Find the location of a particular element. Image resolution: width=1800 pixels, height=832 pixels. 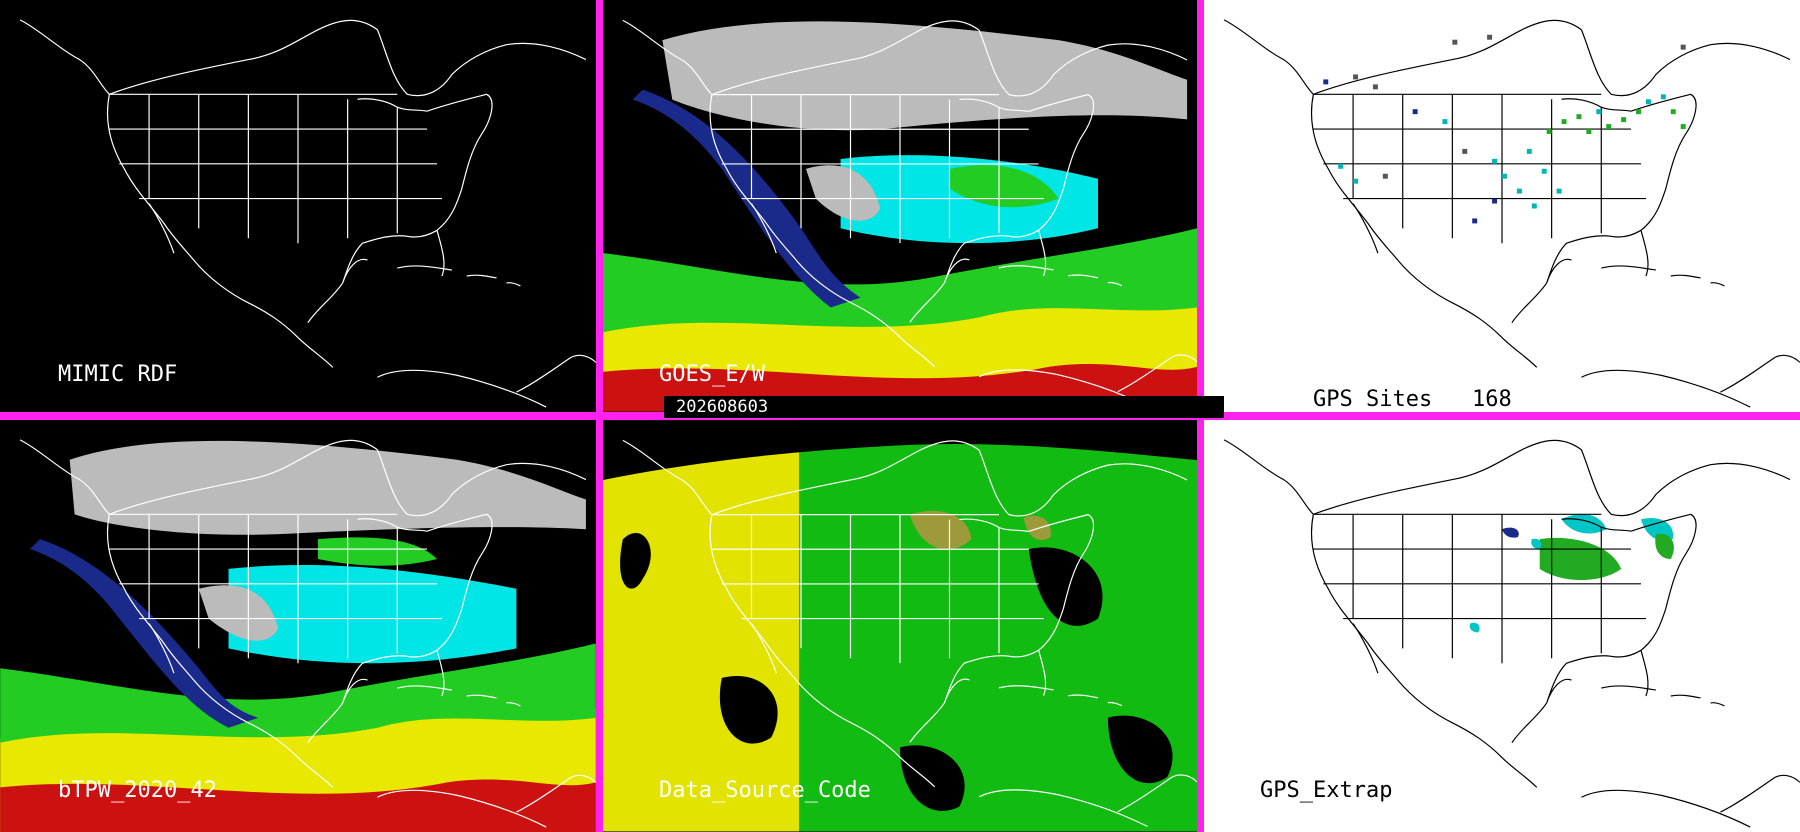

gps-sites-title: GPS Sites is located at coordinates (1372, 399).